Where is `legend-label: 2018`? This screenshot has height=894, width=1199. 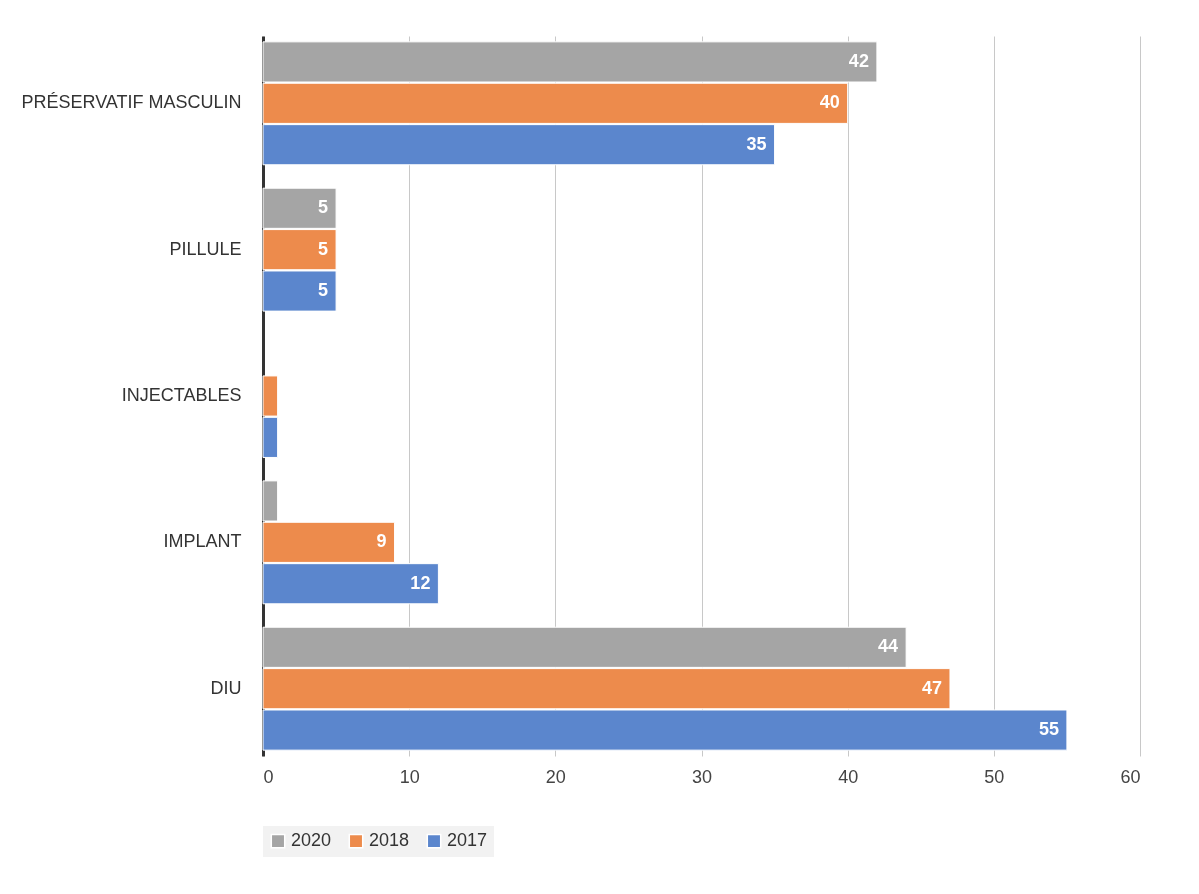
legend-label: 2018 is located at coordinates (389, 840).